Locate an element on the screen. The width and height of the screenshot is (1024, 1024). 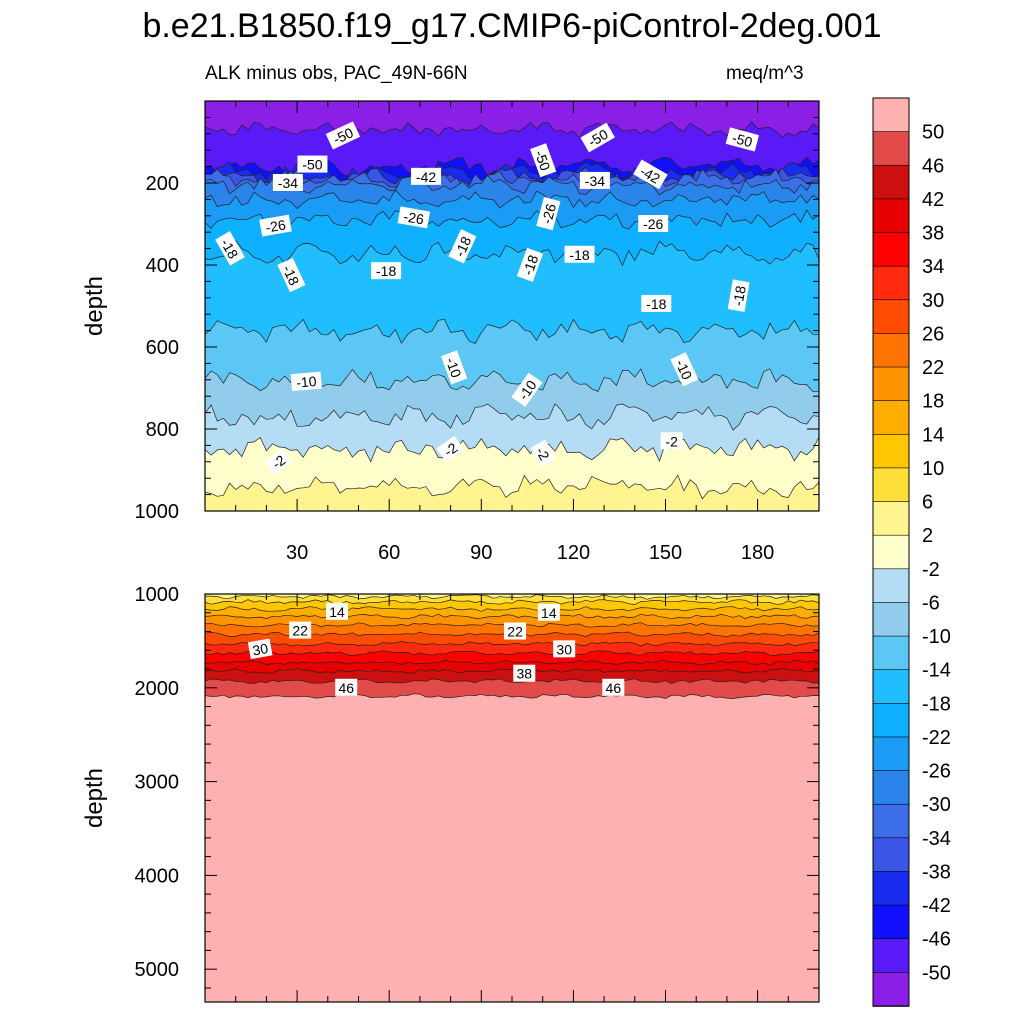
contour-label: 14 is located at coordinates (337, 611).